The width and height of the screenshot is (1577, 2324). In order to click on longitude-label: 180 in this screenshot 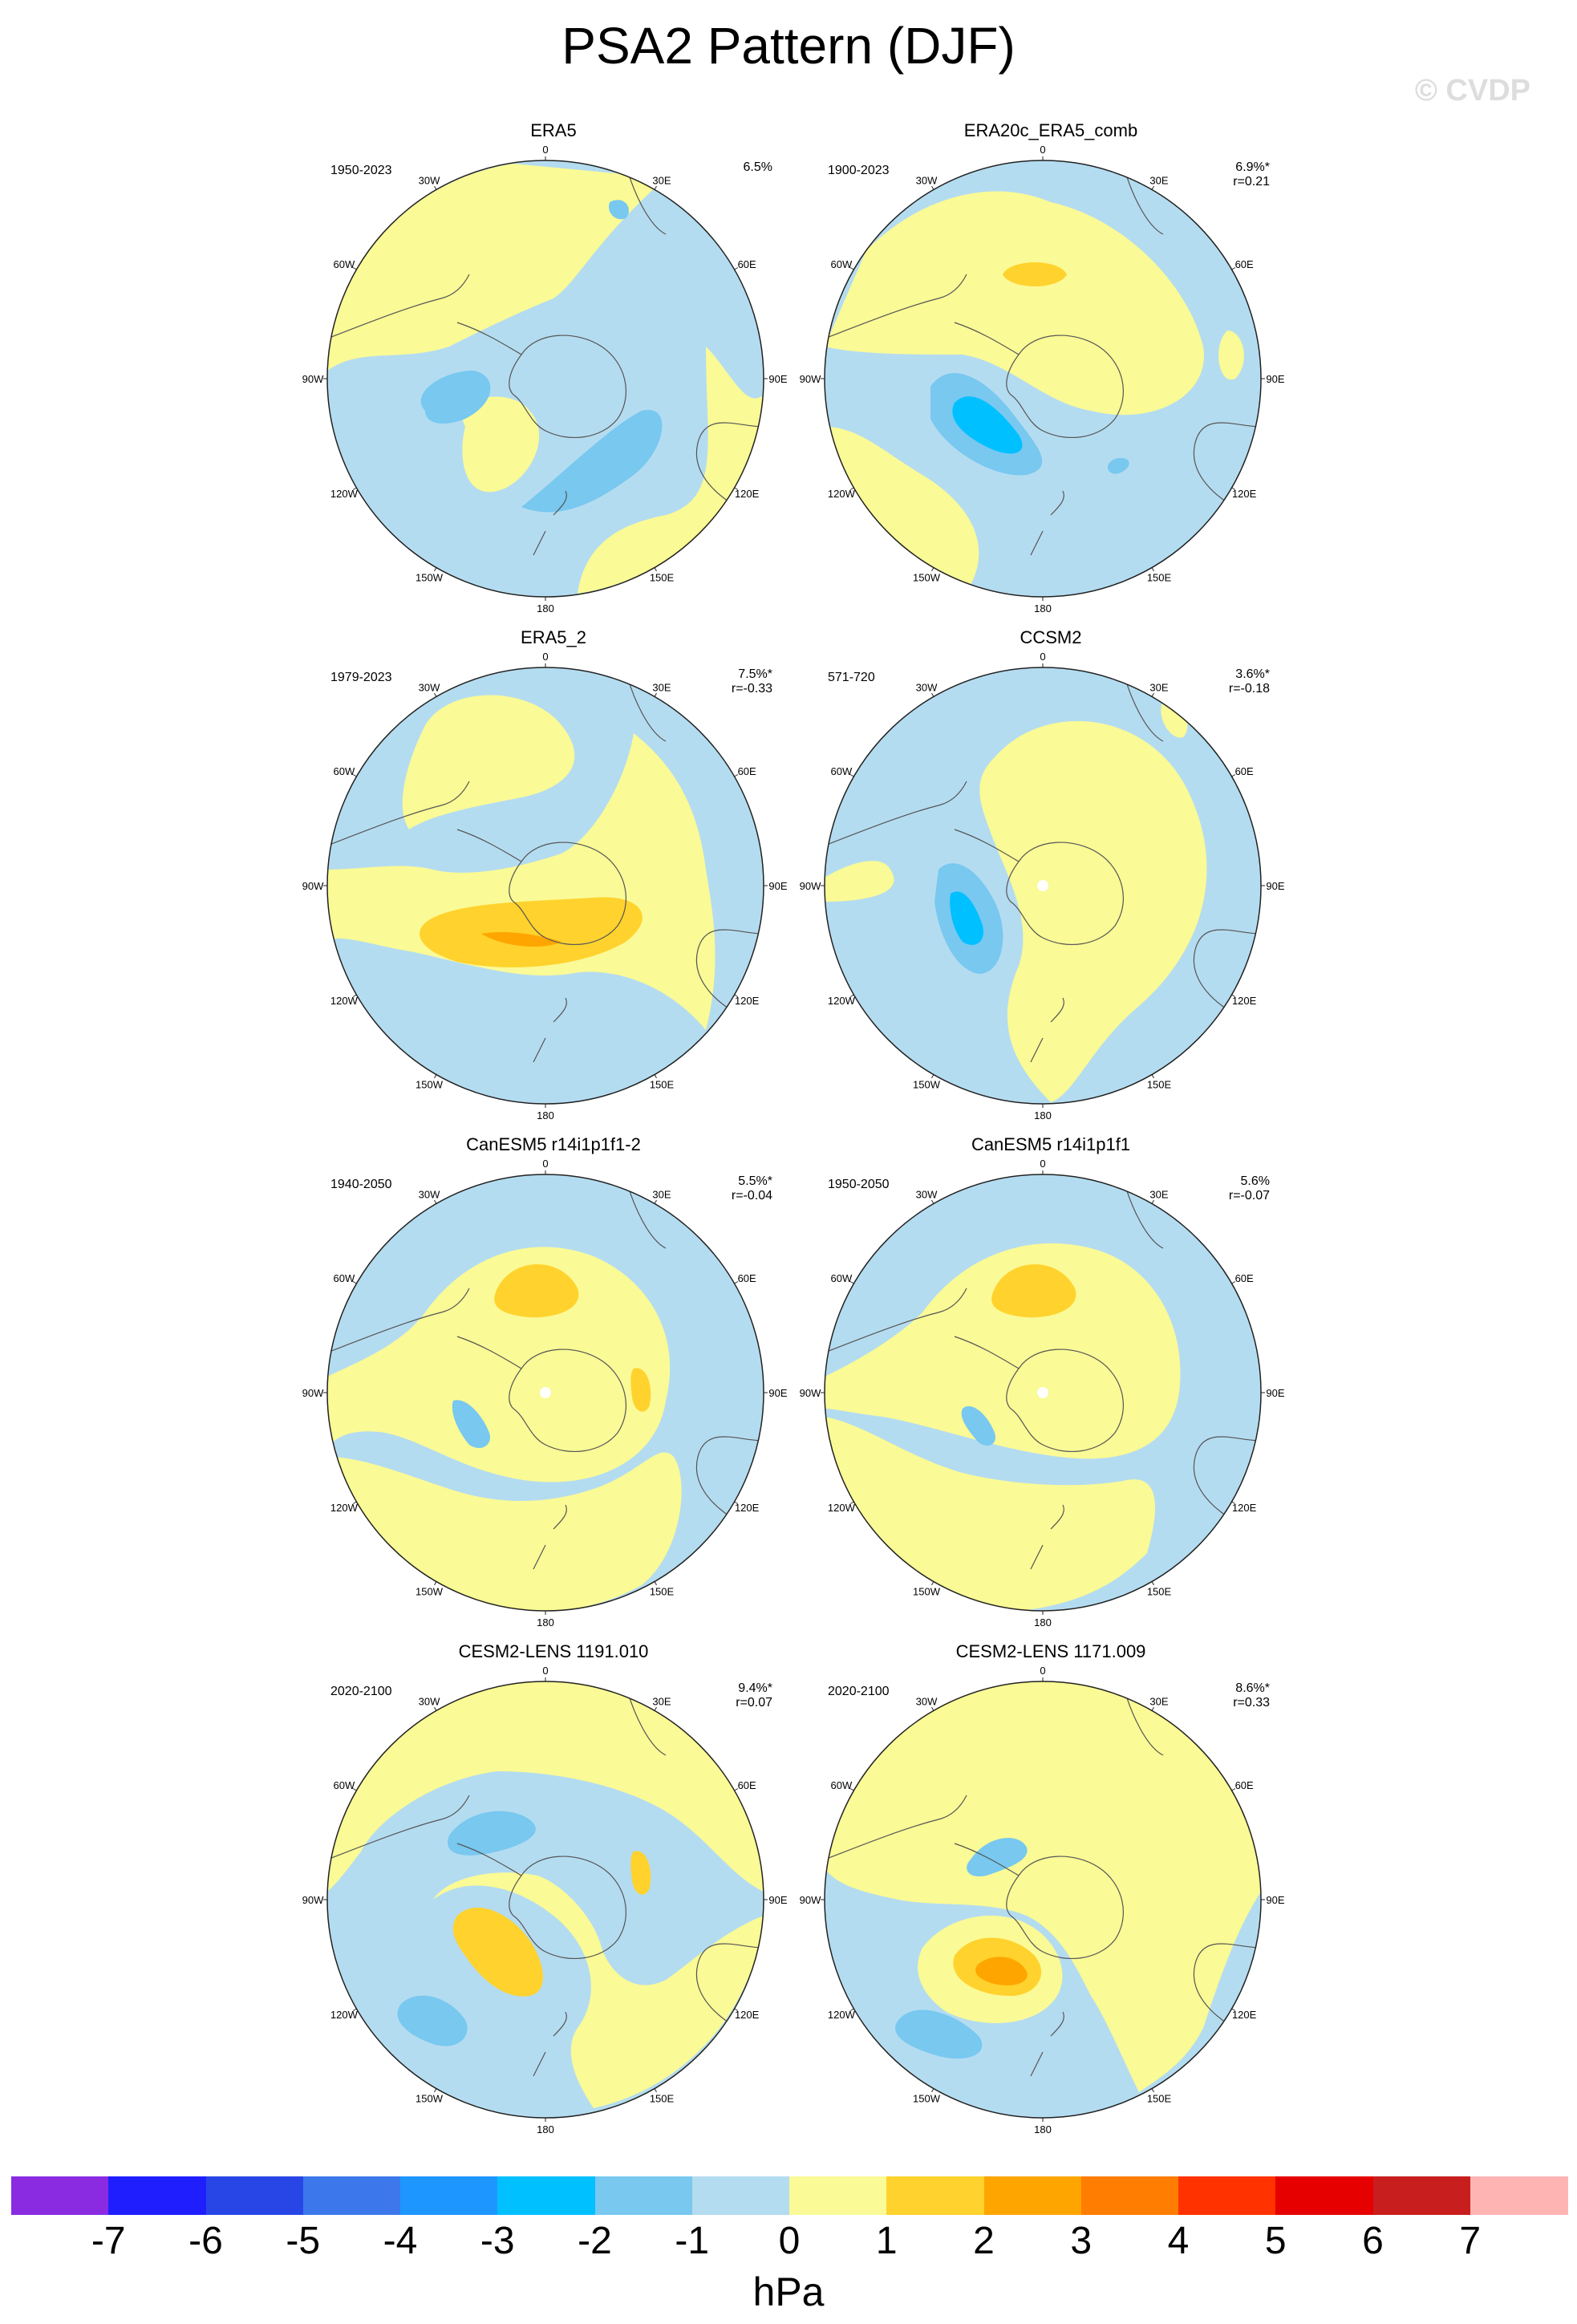, I will do `click(1043, 1622)`.